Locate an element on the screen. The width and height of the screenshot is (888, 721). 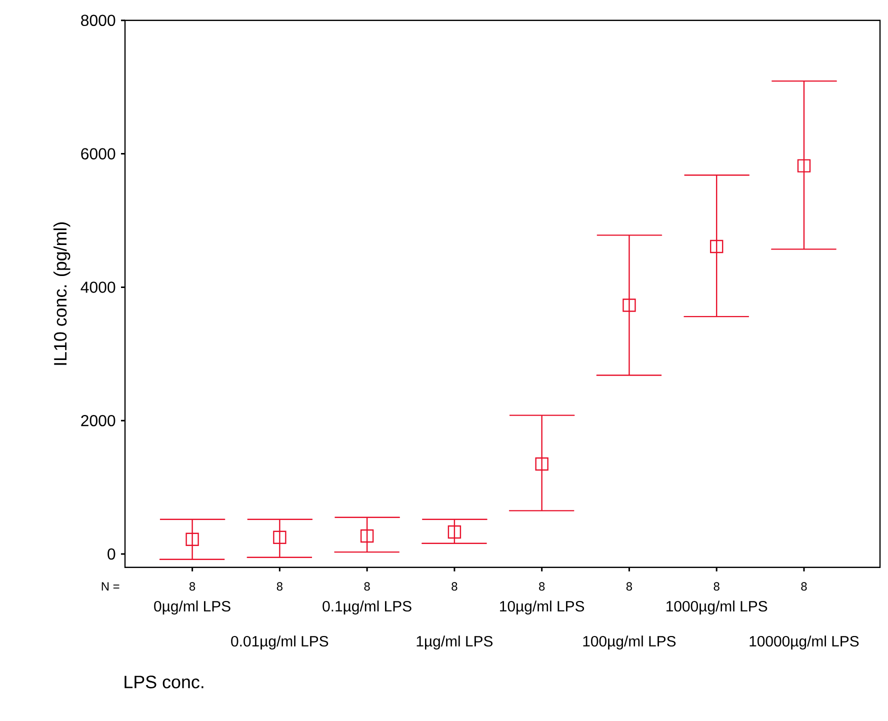
y-tick-label: 2000 is located at coordinates (98, 420).